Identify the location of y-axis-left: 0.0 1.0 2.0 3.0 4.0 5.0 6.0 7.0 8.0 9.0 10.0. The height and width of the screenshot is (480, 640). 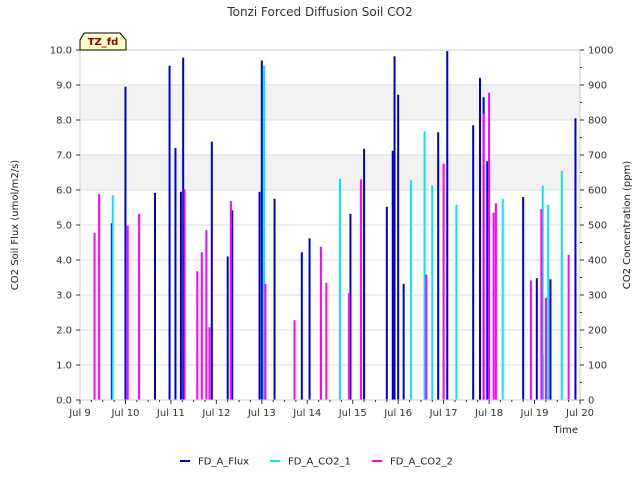
(65, 226).